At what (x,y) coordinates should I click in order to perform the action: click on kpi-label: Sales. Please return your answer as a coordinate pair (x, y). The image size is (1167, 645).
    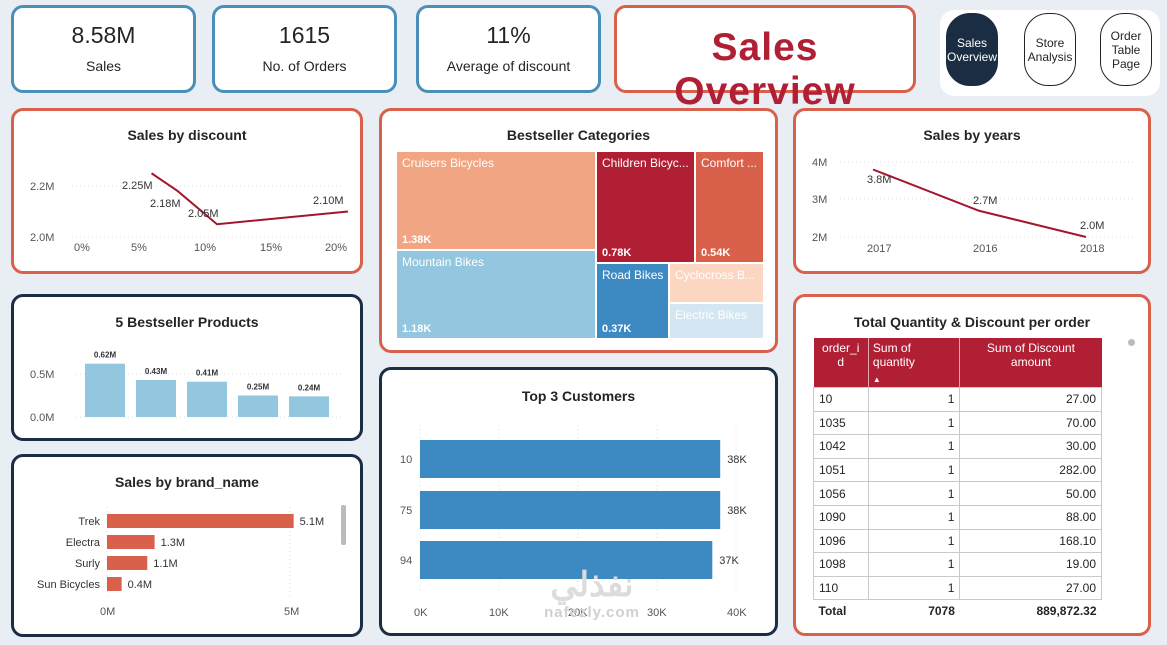
    Looking at the image, I should click on (103, 66).